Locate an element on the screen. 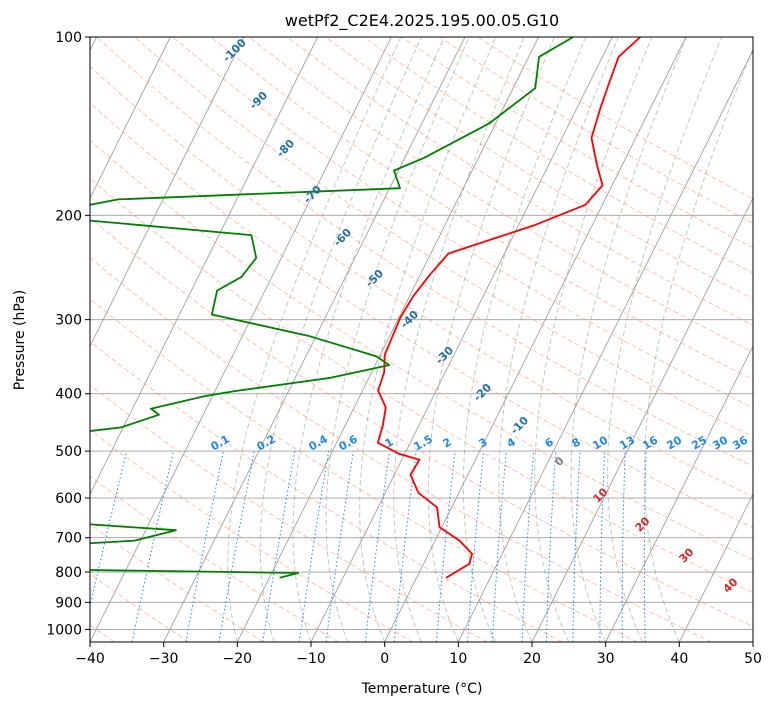 This screenshot has width=775, height=708. y-tick-label: 100 is located at coordinates (68, 38).